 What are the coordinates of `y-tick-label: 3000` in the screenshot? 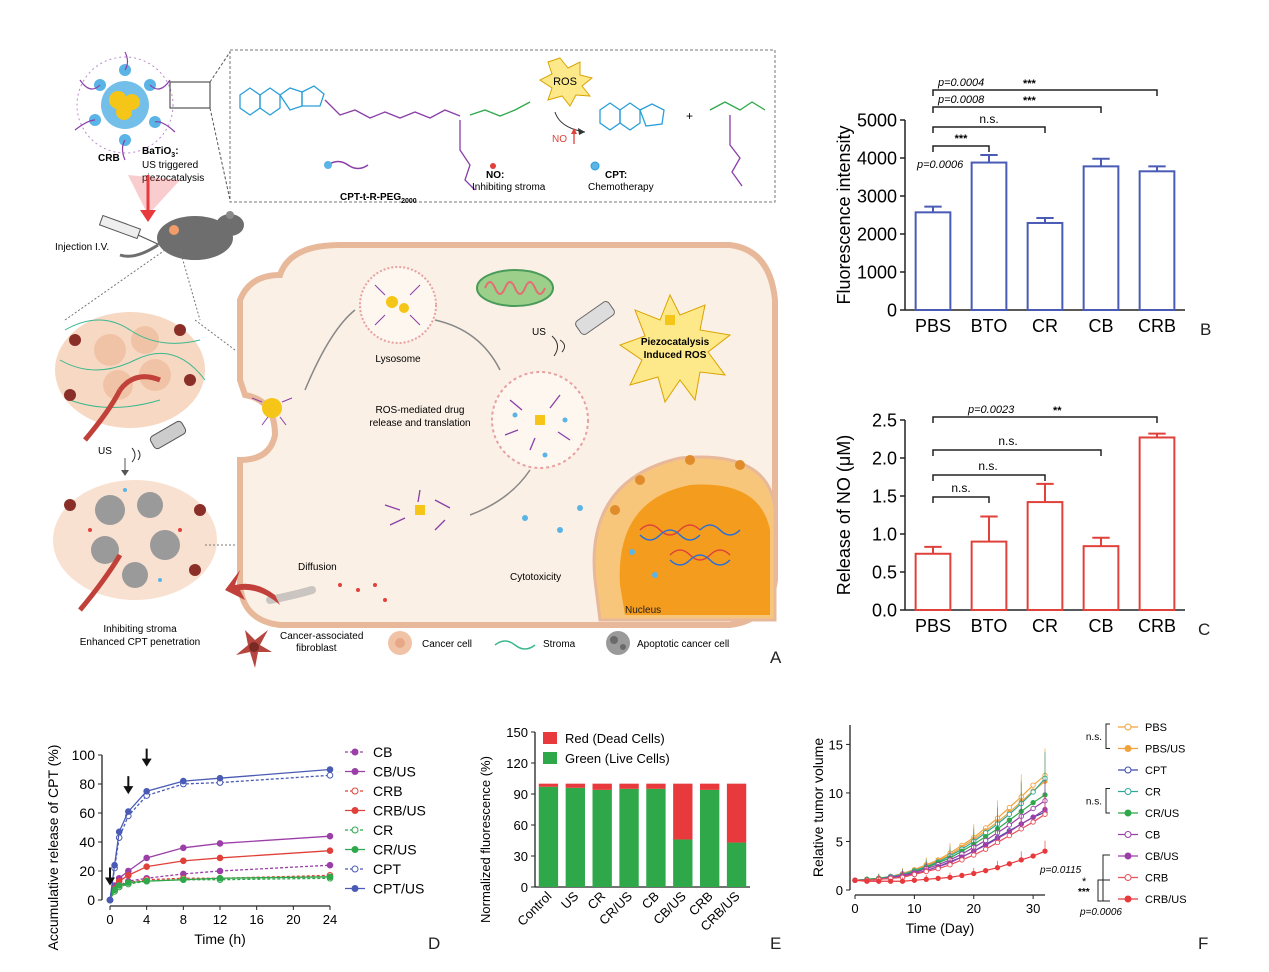 It's located at (877, 196).